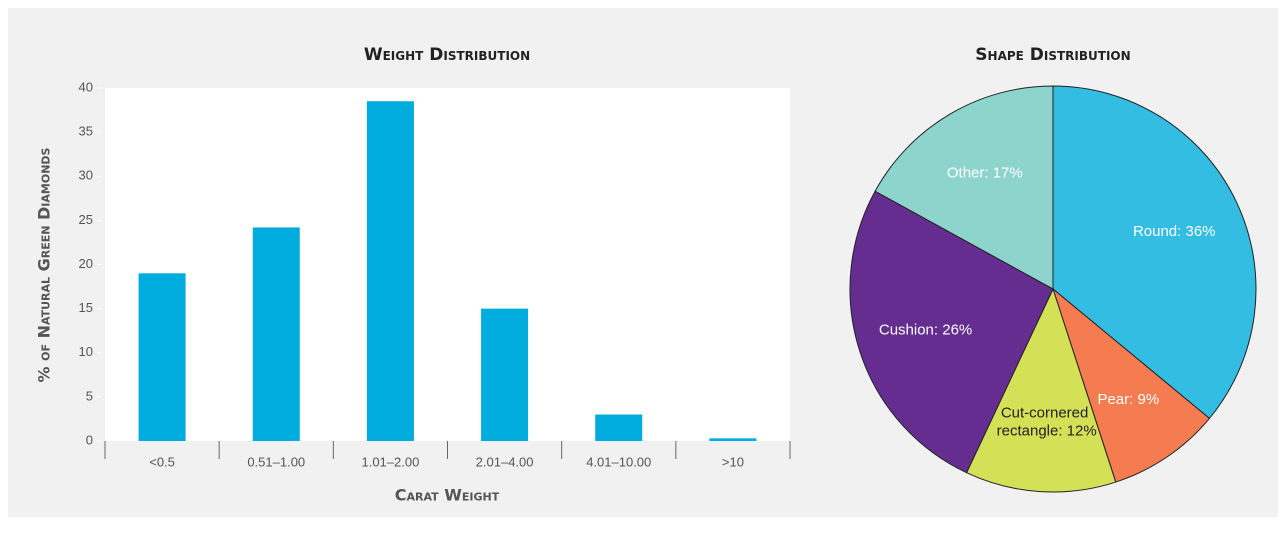  Describe the element at coordinates (86, 219) in the screenshot. I see `y-tick-label: 25` at that location.